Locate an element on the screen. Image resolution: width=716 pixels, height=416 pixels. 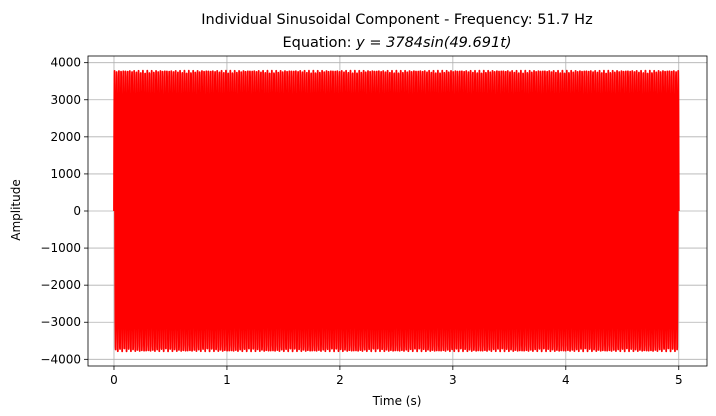
x-axis-label: Time (s) is located at coordinates (397, 401).